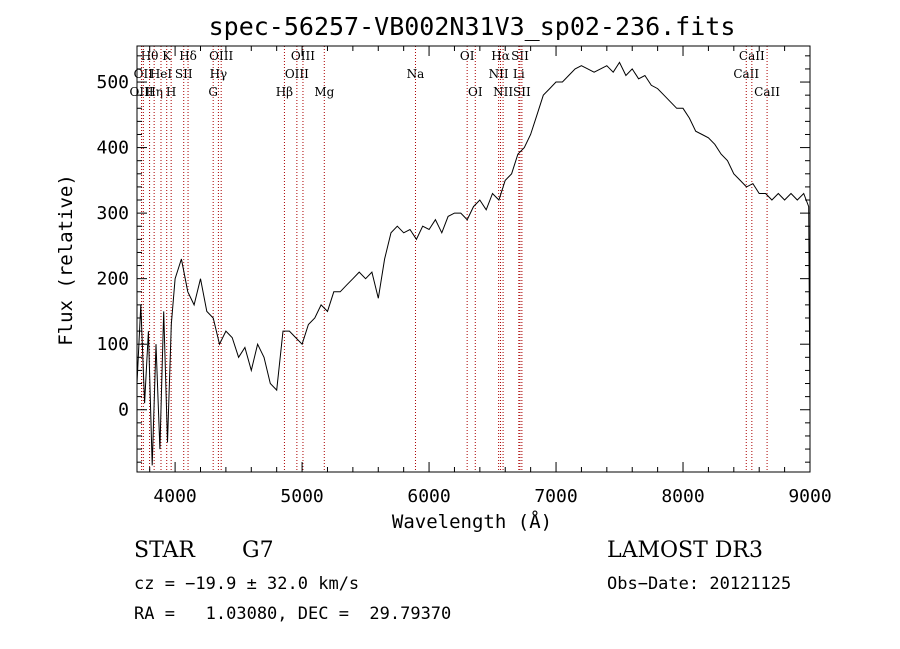 The height and width of the screenshot is (649, 900). Describe the element at coordinates (188, 56) in the screenshot. I see `spectral-line-label: Hδ` at that location.